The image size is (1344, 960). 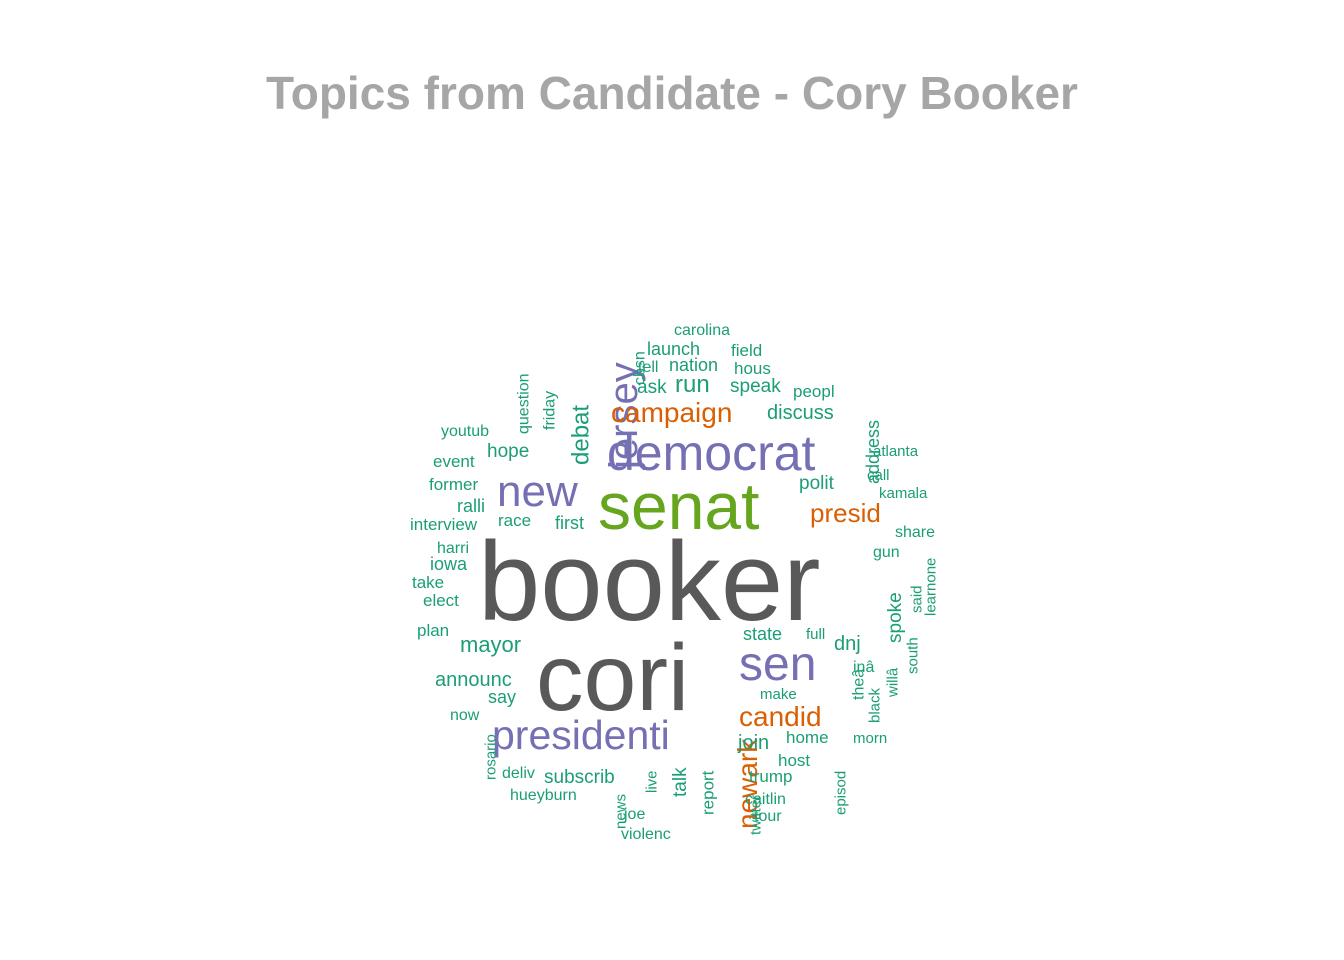 What do you see at coordinates (863, 667) in the screenshot?
I see `word-inâ: inâ` at bounding box center [863, 667].